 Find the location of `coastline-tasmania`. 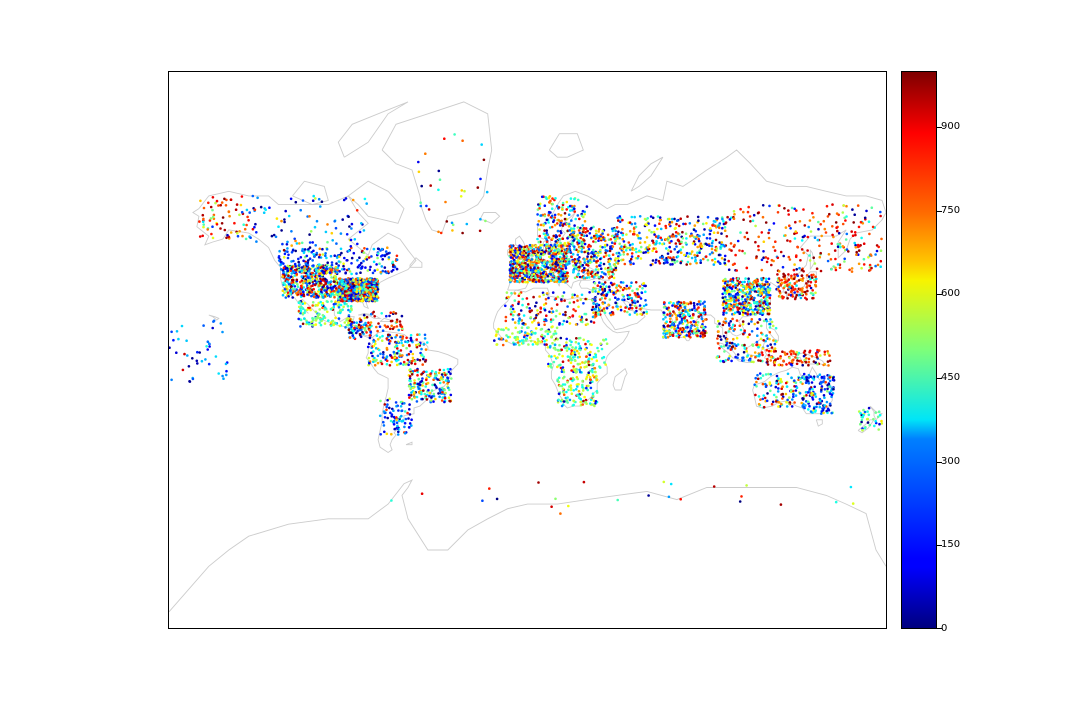

coastline-tasmania is located at coordinates (819, 423).